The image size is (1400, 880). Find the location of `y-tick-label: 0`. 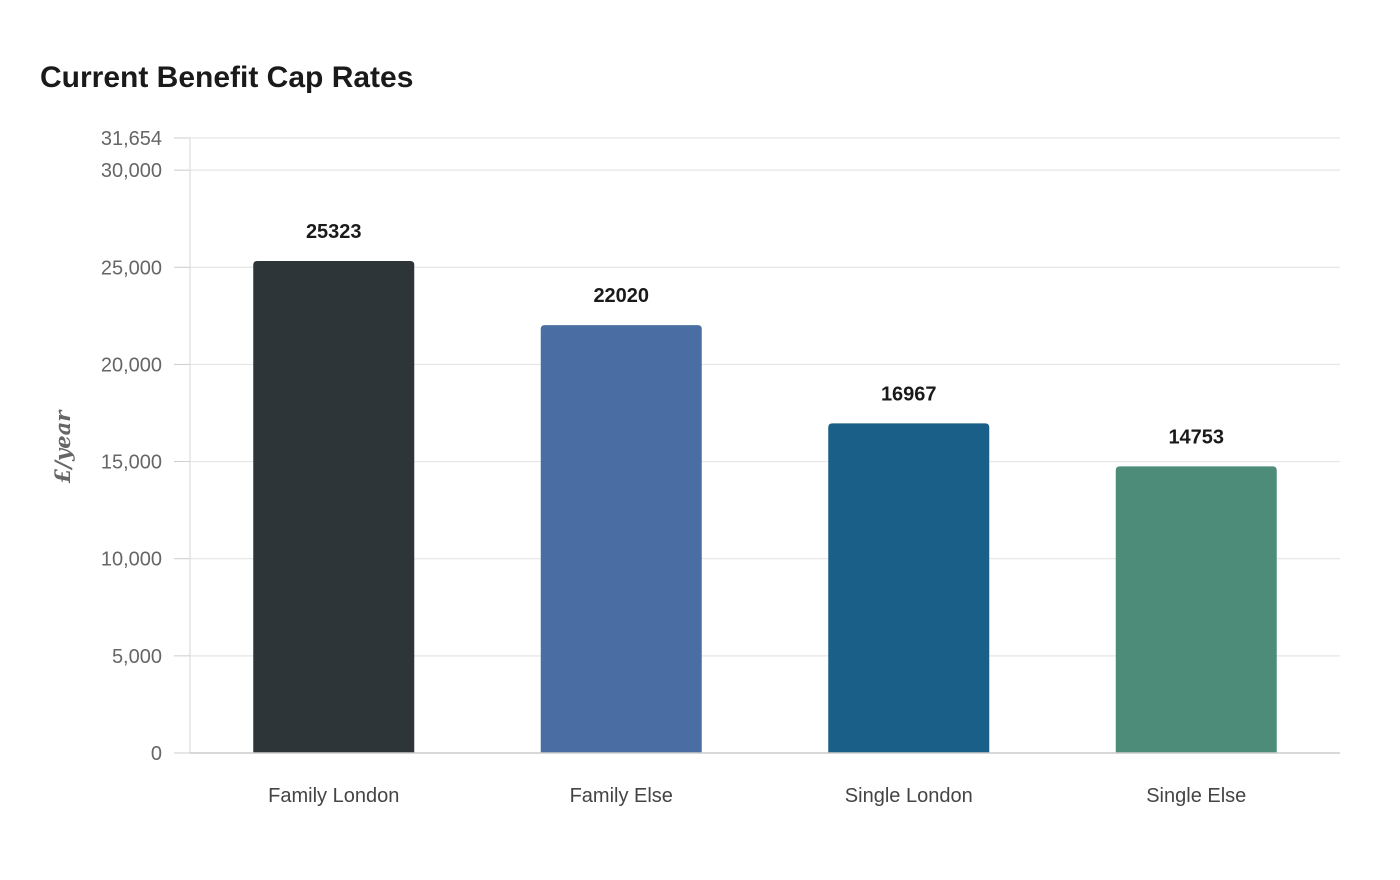

y-tick-label: 0 is located at coordinates (156, 754).